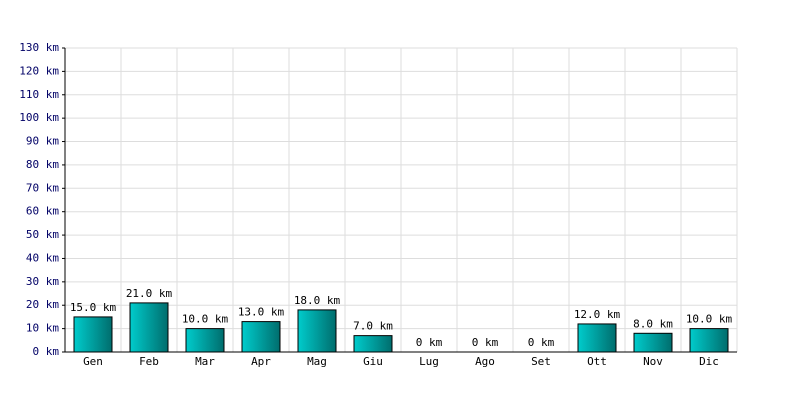  What do you see at coordinates (149, 361) in the screenshot?
I see `x-tick-label: Feb` at bounding box center [149, 361].